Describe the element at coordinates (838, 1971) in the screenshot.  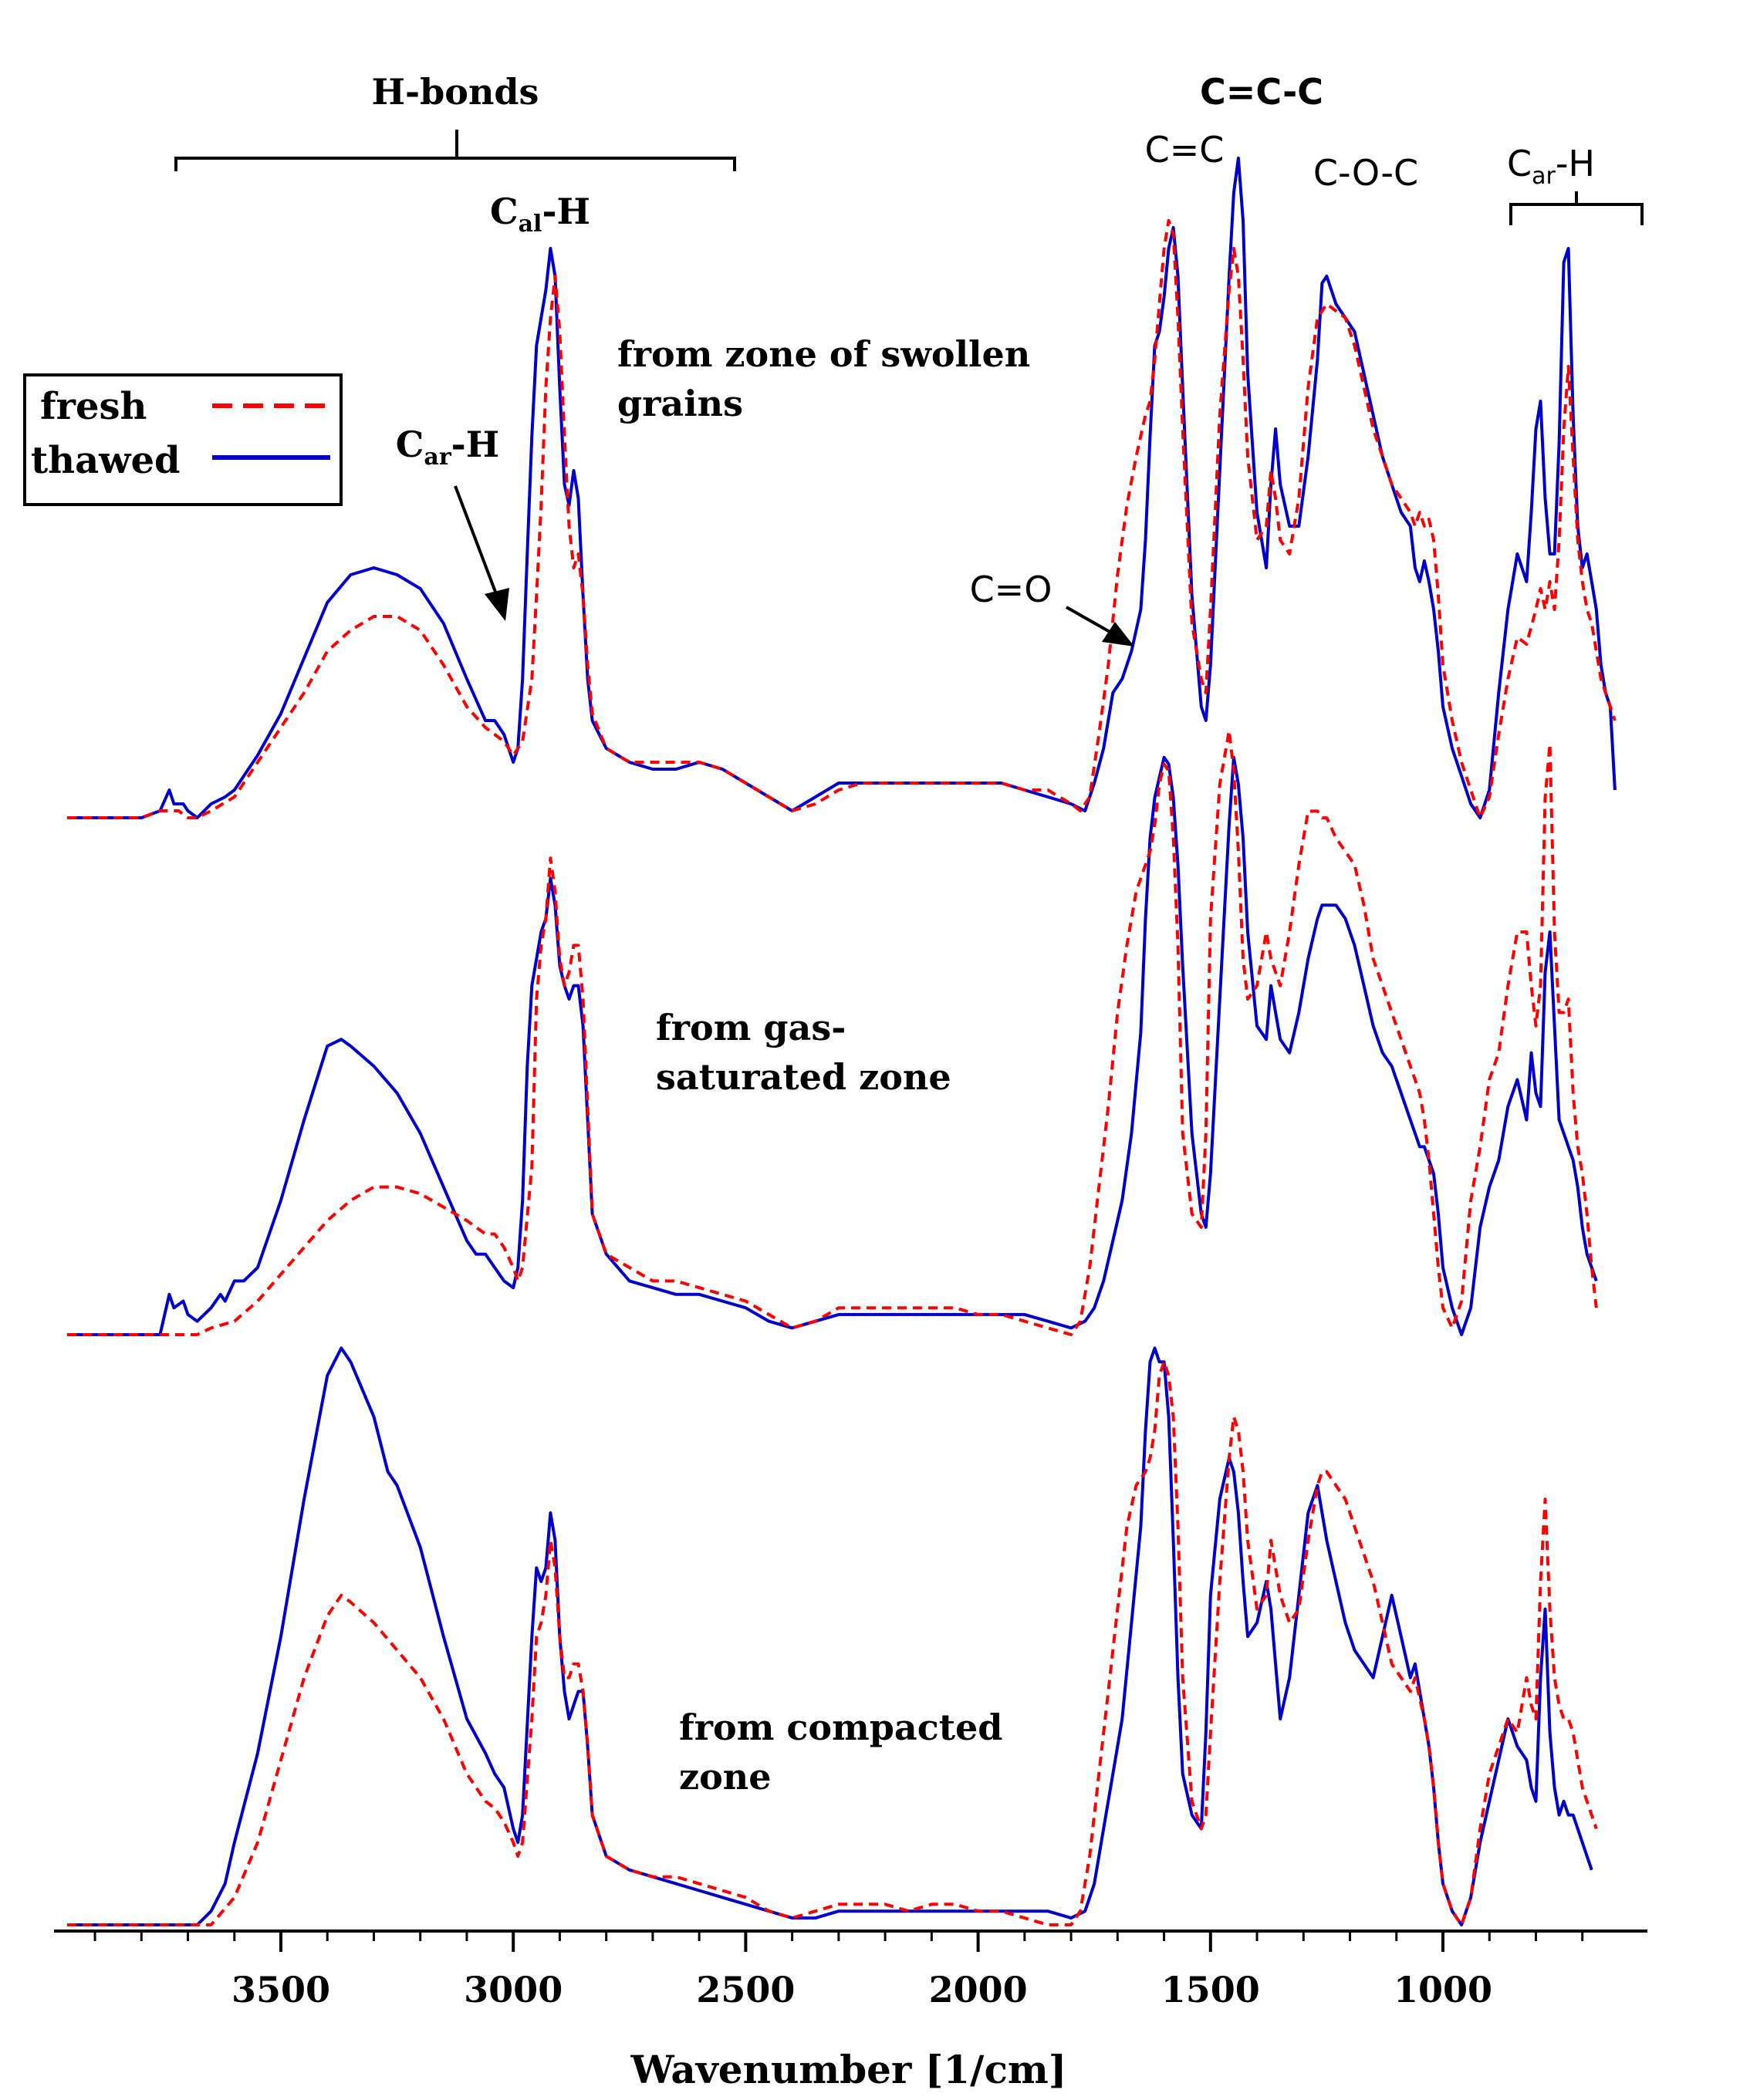
I see `x-ticks: 3500 3000 2500 2000 1500 1000` at that location.